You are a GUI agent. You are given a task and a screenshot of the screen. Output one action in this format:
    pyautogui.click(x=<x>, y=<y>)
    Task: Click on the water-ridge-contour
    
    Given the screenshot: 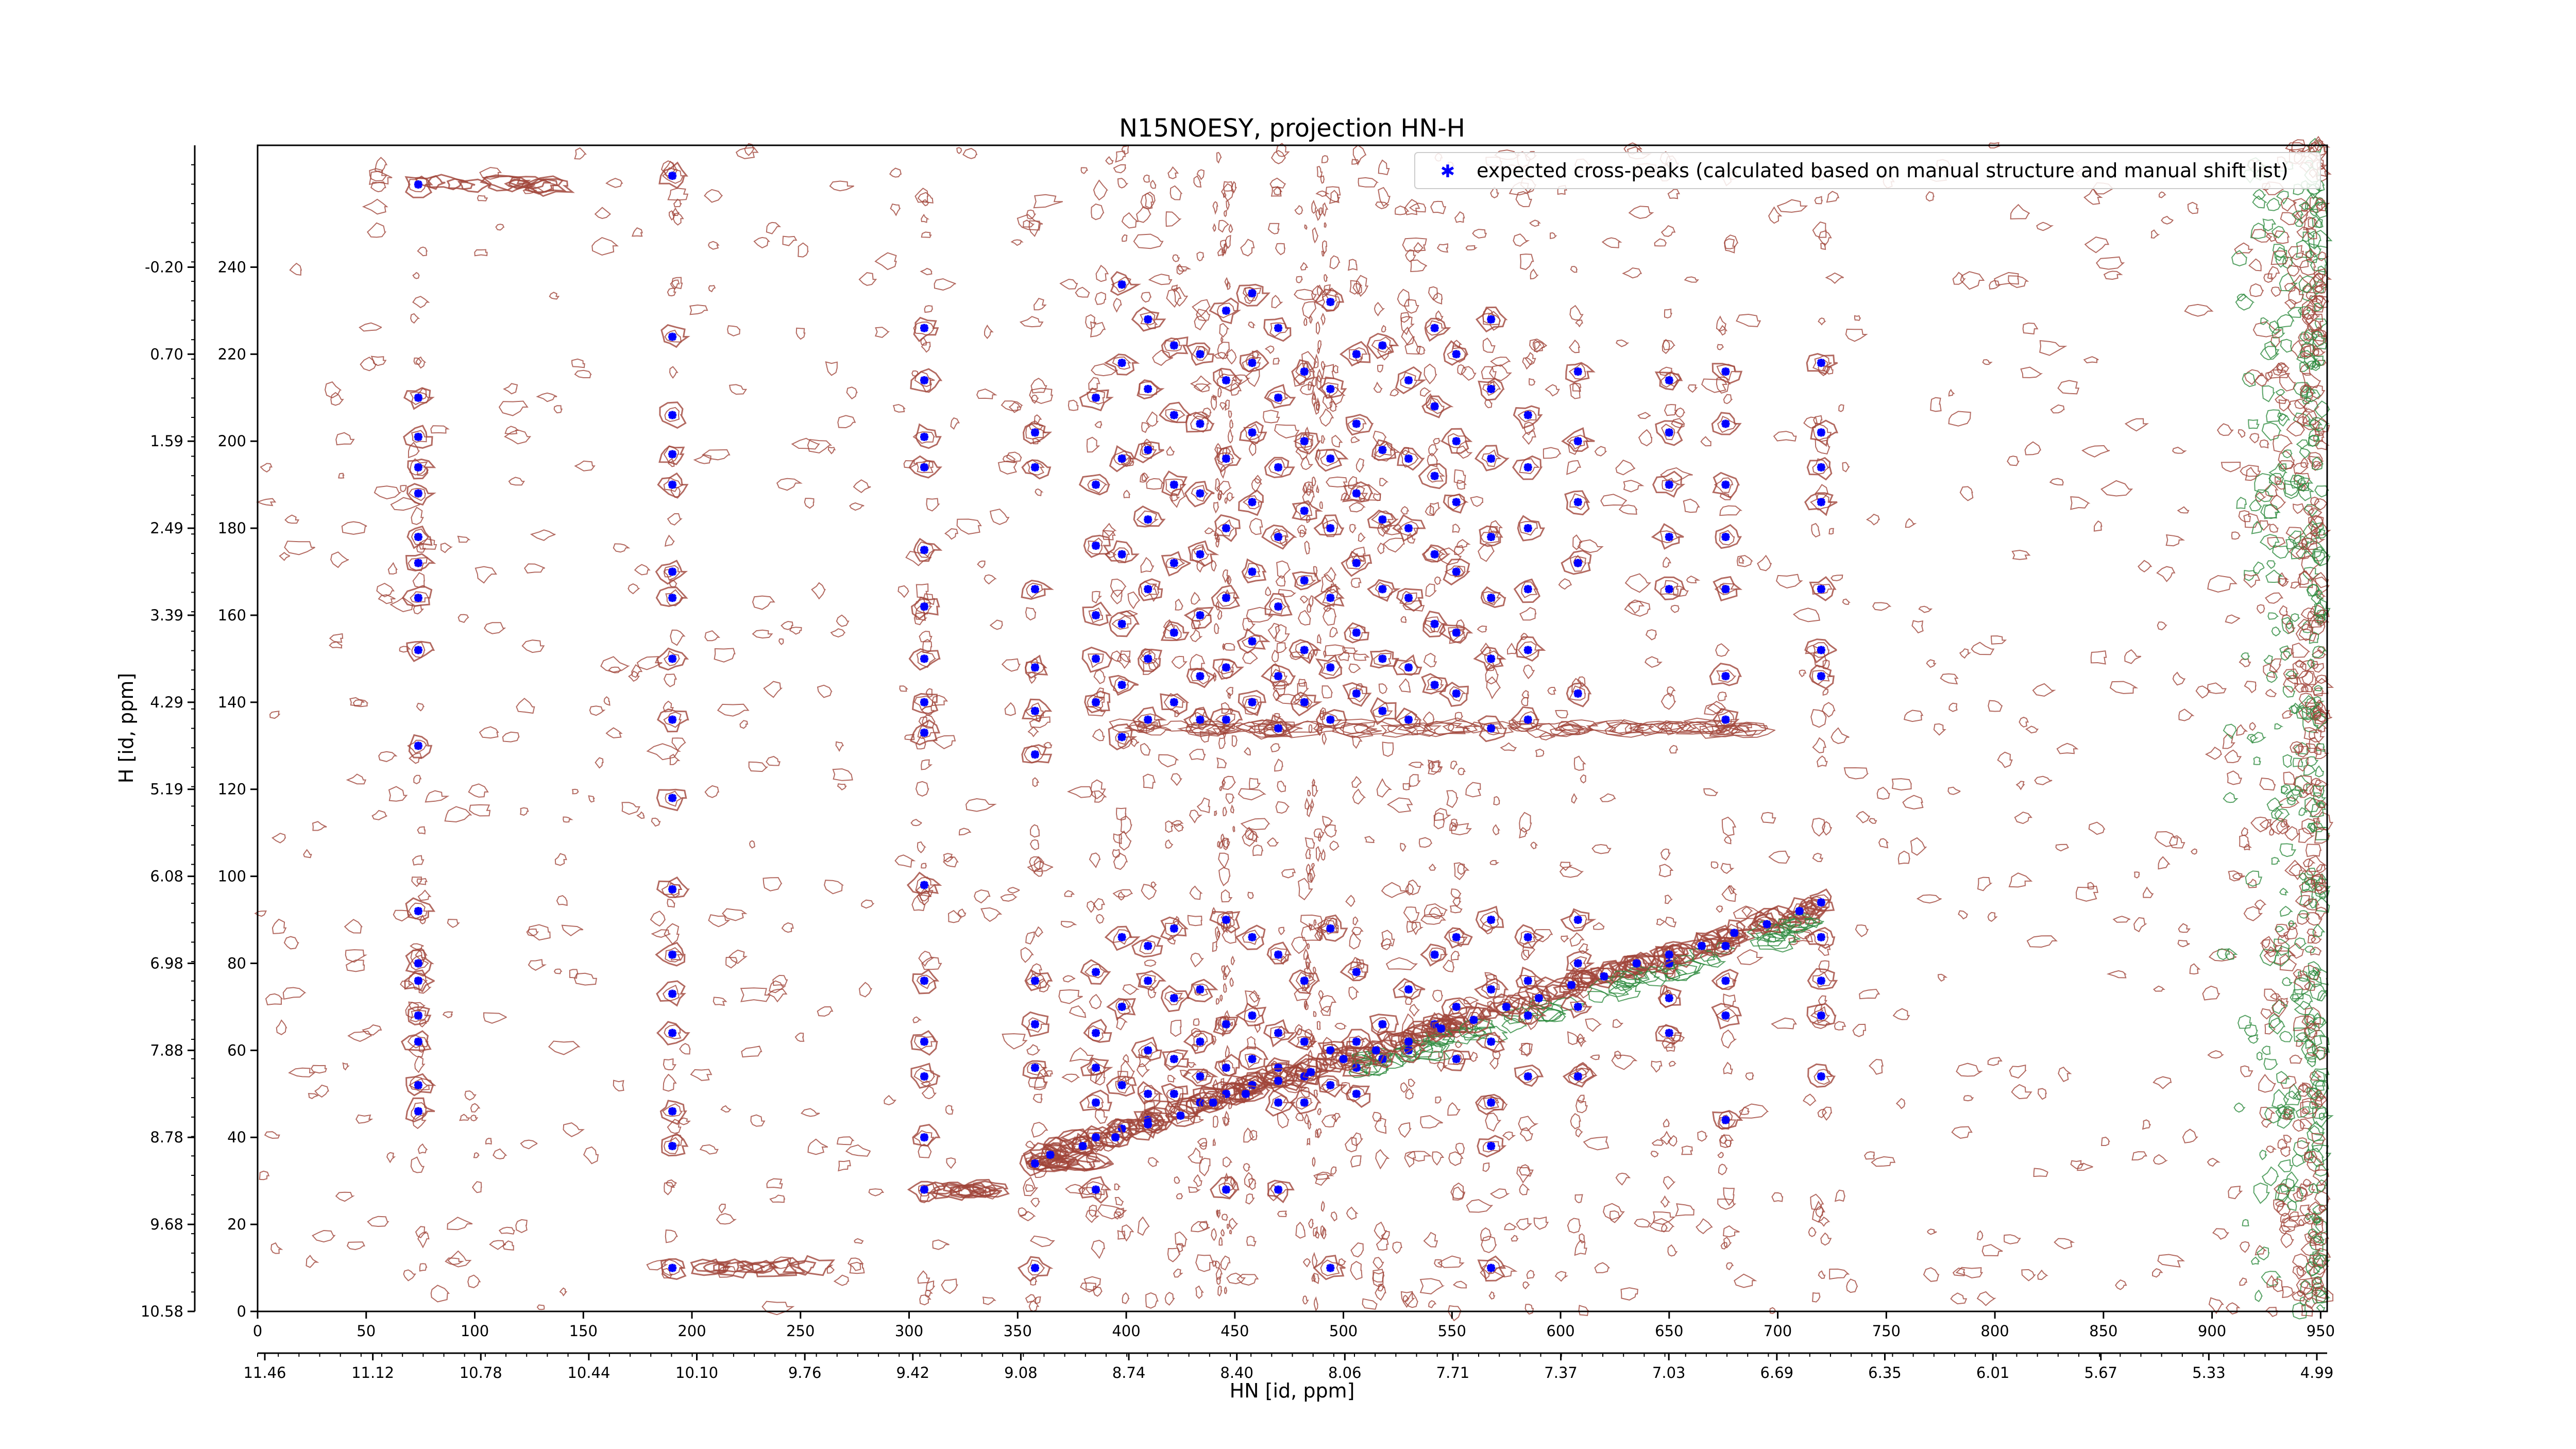 What is the action you would take?
    pyautogui.click(x=1560, y=729)
    